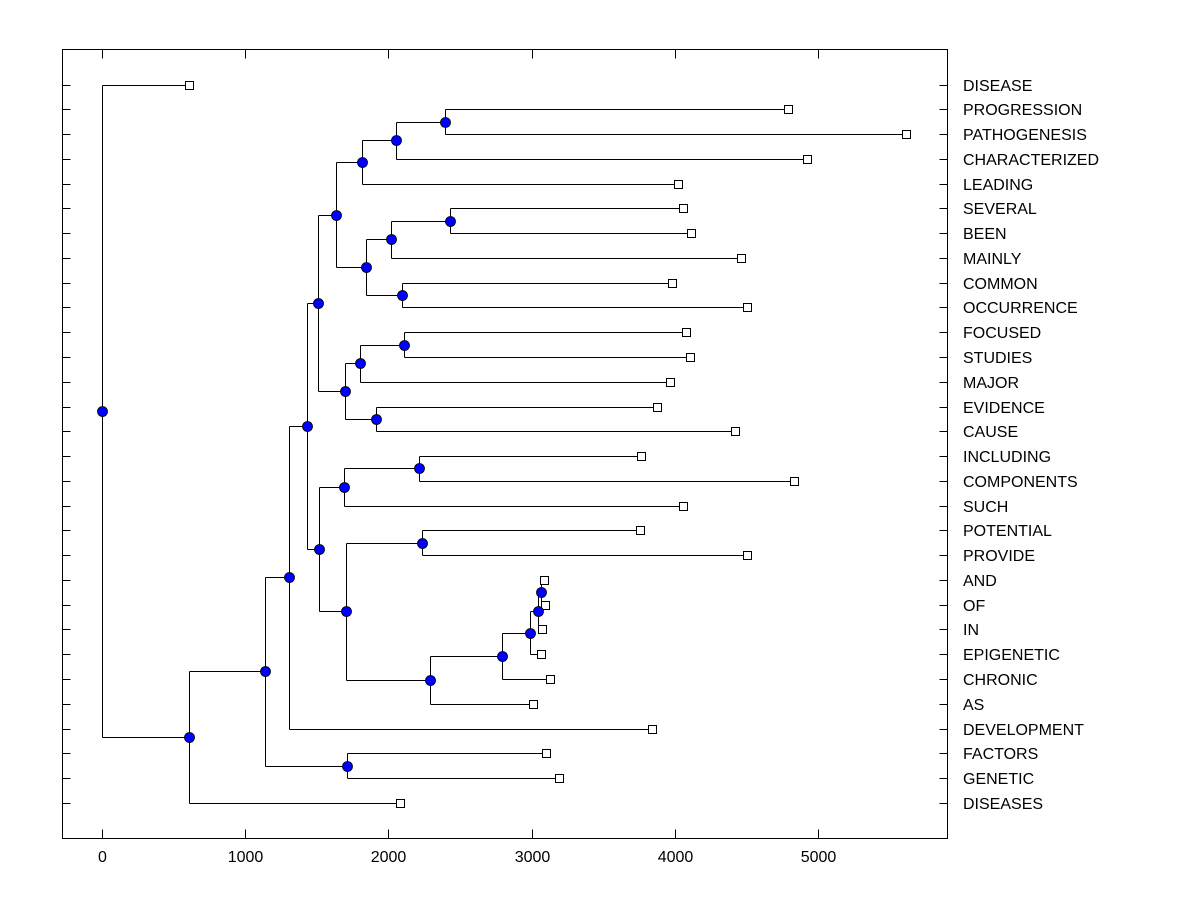 The image size is (1200, 900). What do you see at coordinates (1000, 680) in the screenshot?
I see `leaf-label: CHRONIC` at bounding box center [1000, 680].